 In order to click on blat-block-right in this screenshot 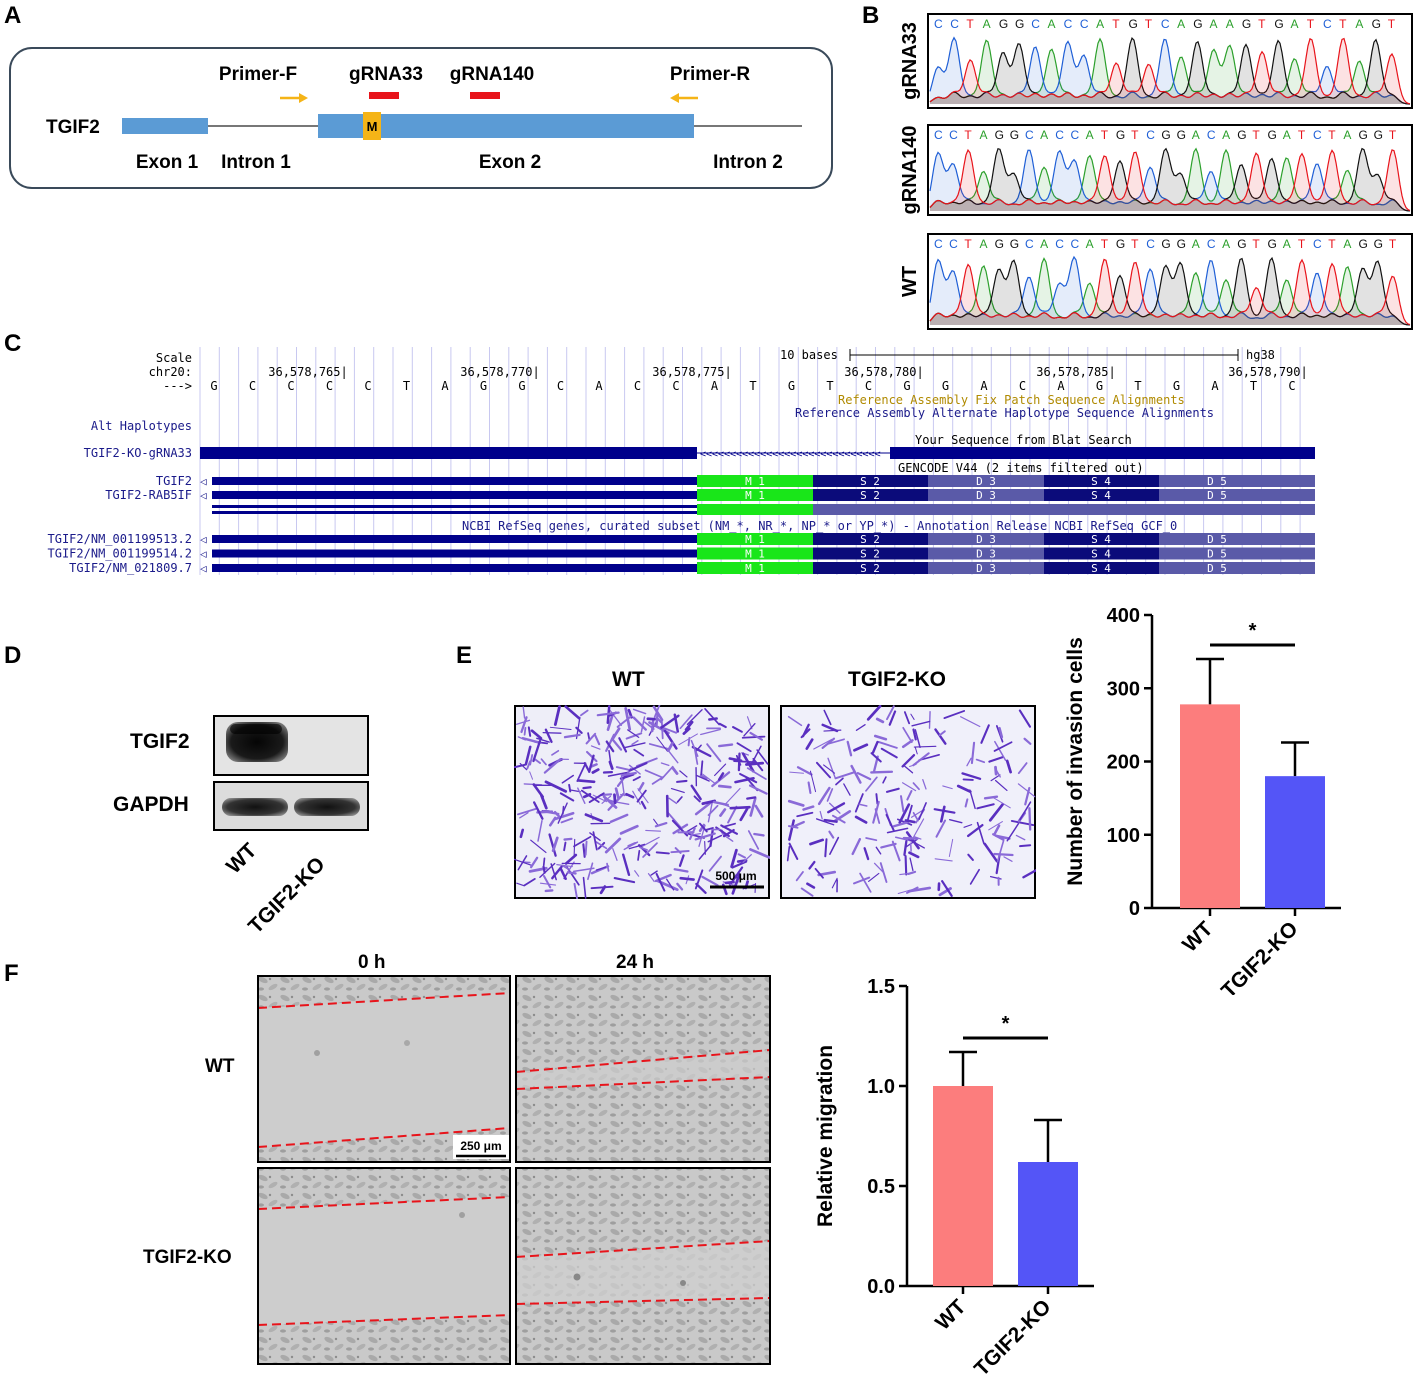, I will do `click(1102, 453)`.